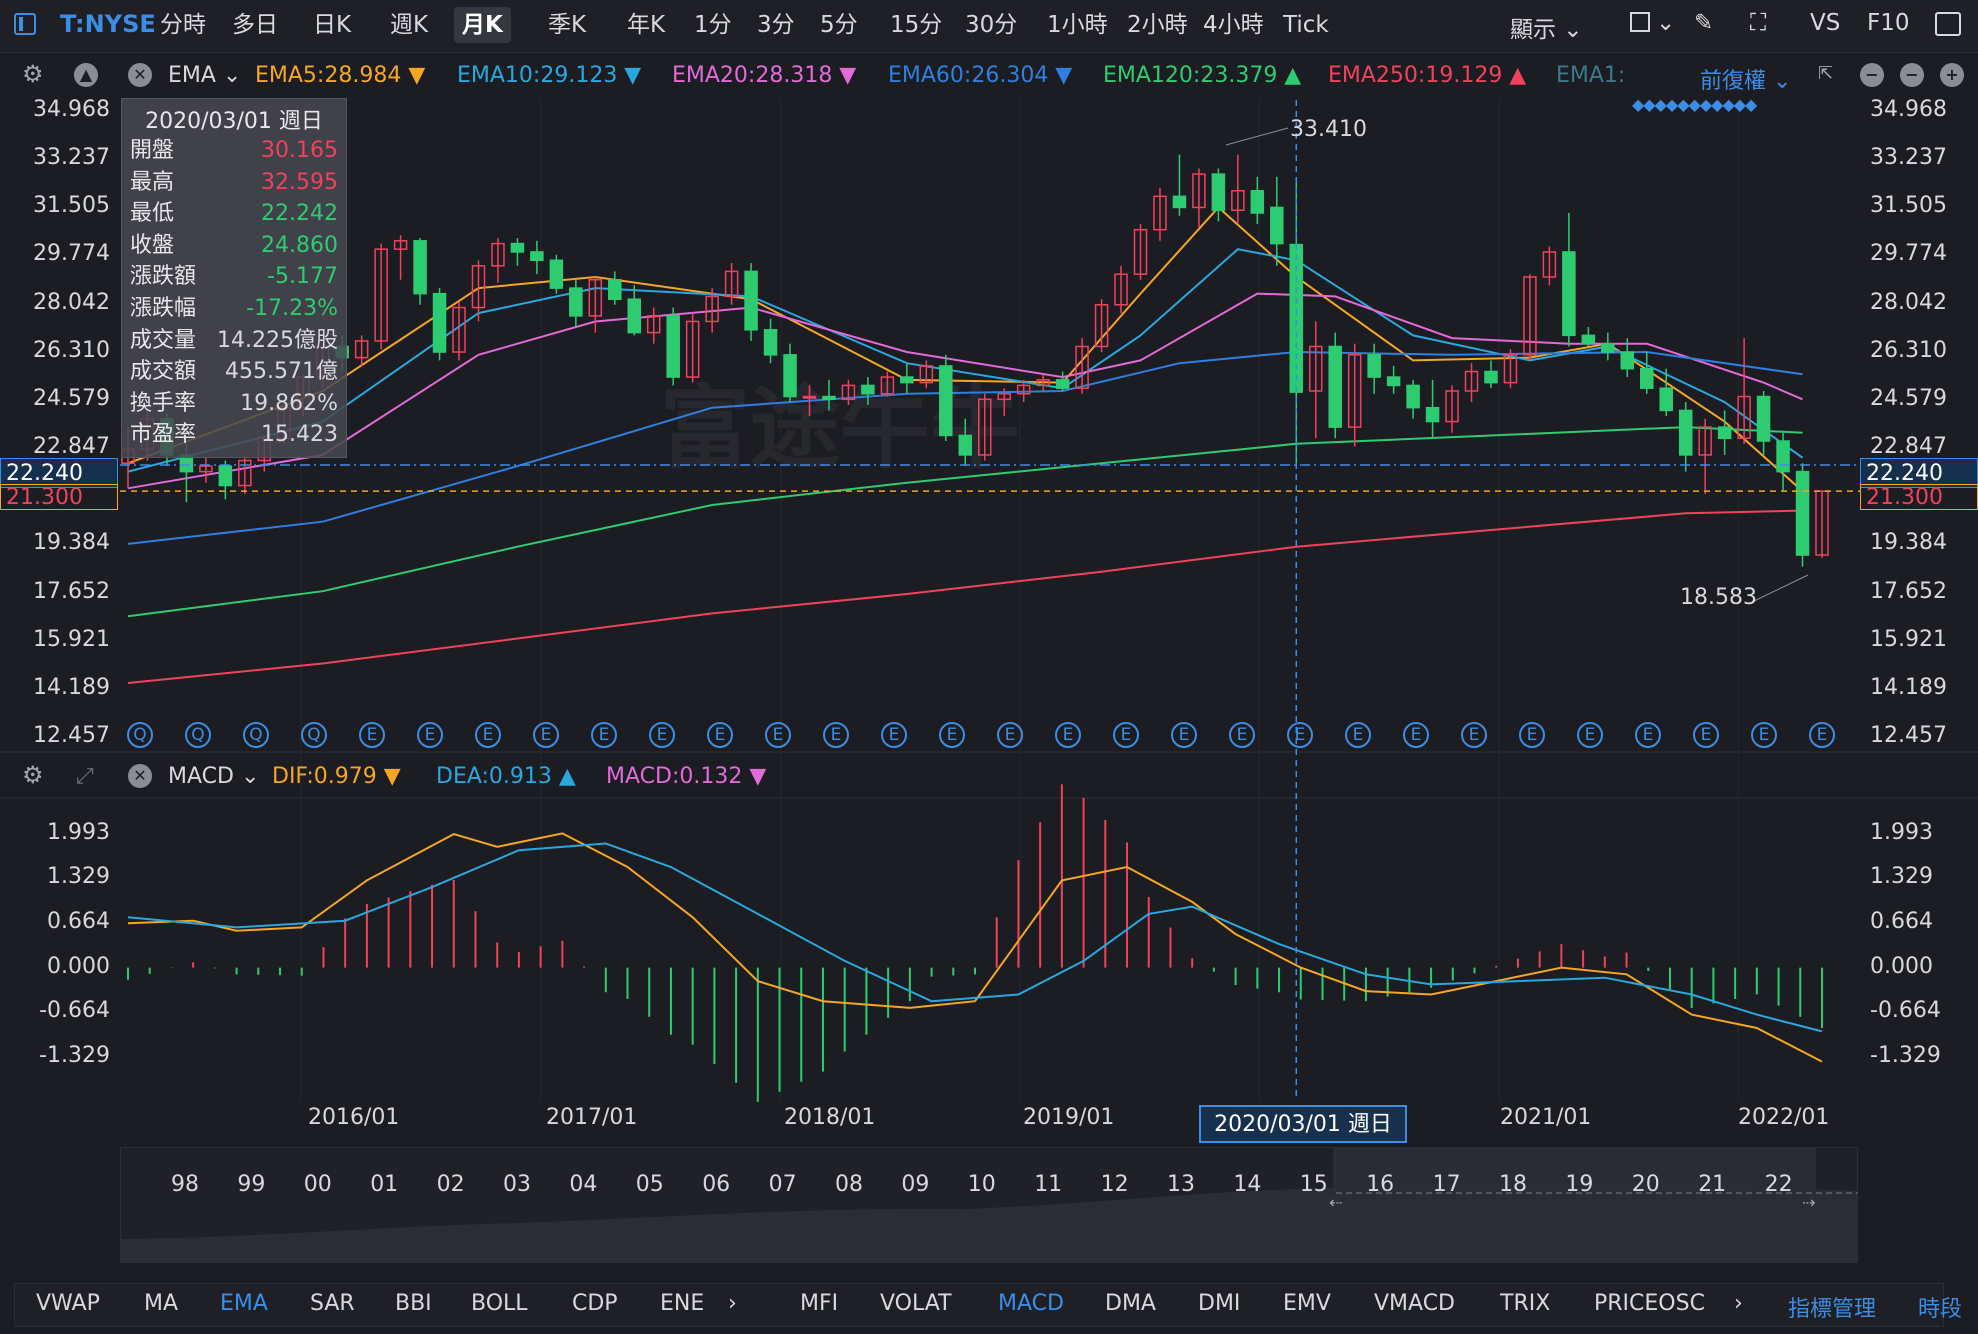 This screenshot has height=1334, width=1978. I want to click on tab-timeframe-12: 1小時, so click(1077, 25).